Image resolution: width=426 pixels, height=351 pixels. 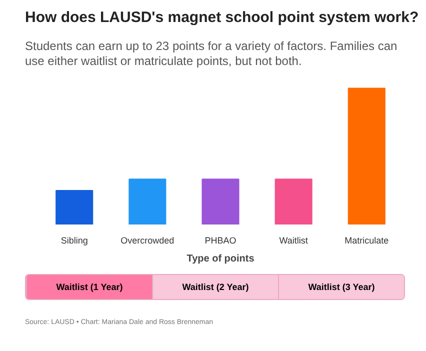 I want to click on chart-subtitle: Students can earn up to 23 points for a variety of factors. Families can use either waitlist or matriculate points, but not both., so click(x=211, y=53).